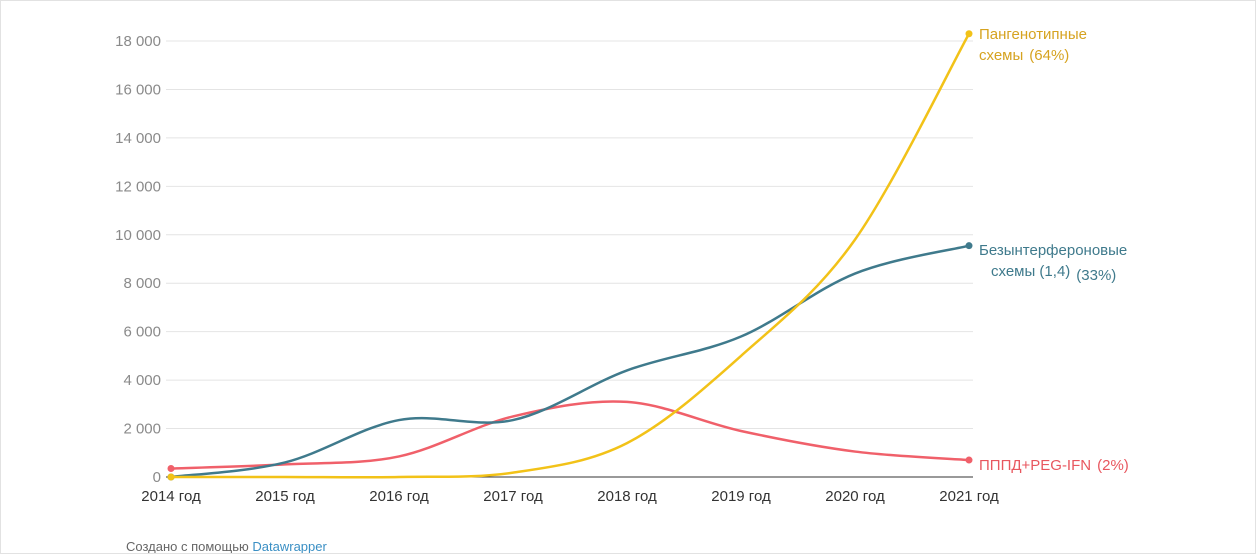 This screenshot has width=1256, height=554. I want to click on series-pct-pppd: (2%), so click(1113, 465).